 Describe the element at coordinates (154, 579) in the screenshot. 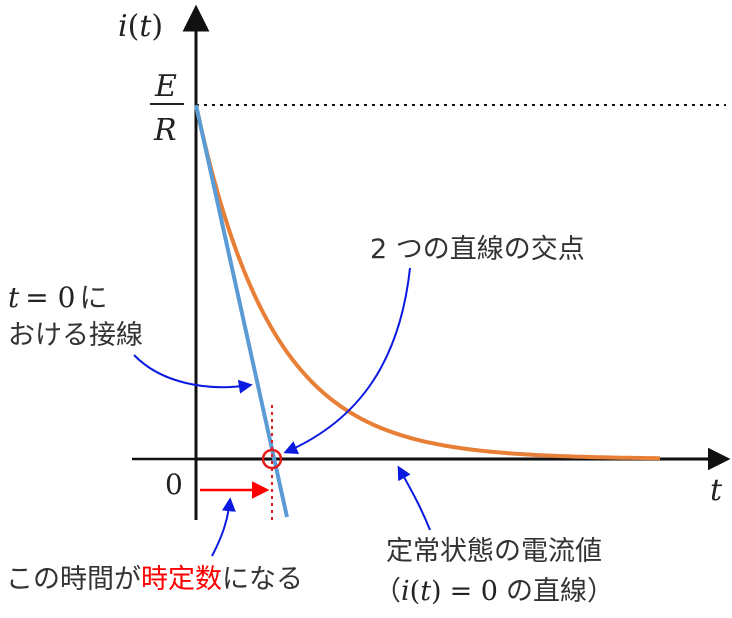

I see `time-constant-annotation: この時間が時定数になる` at that location.